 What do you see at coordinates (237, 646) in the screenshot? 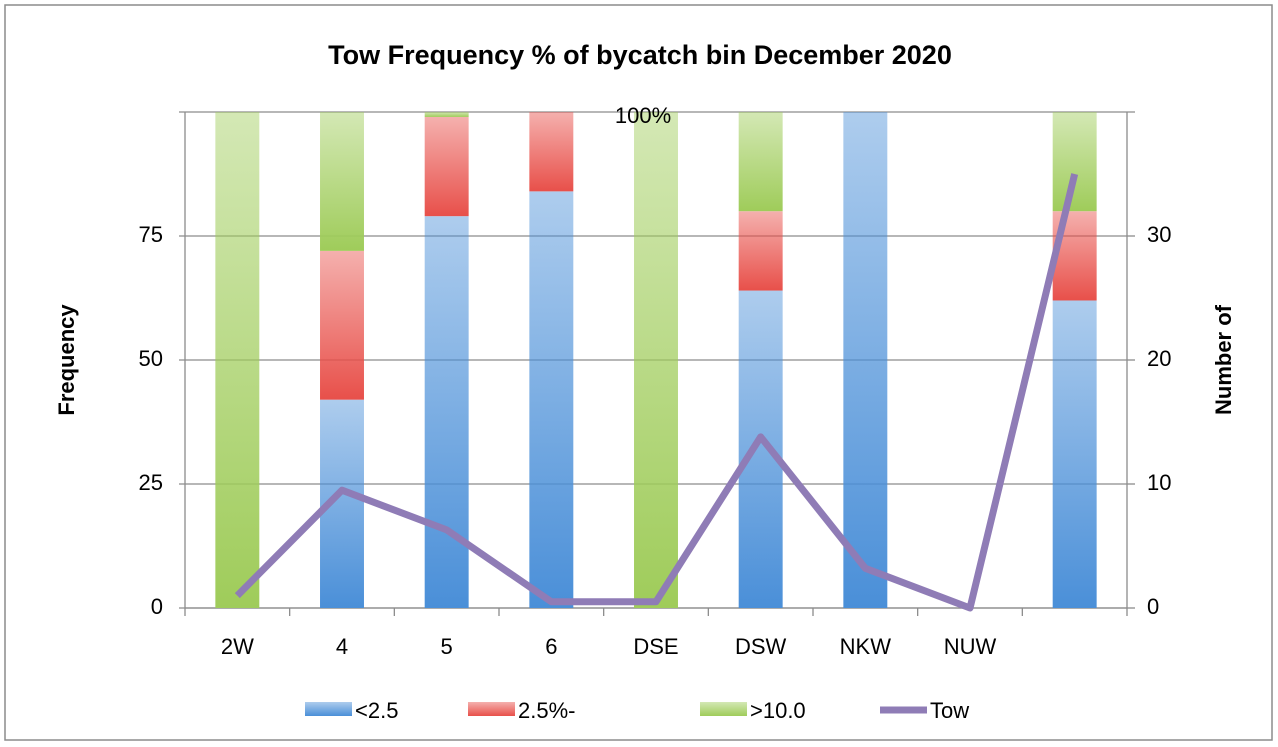
I see `x-tick-label: 2W` at bounding box center [237, 646].